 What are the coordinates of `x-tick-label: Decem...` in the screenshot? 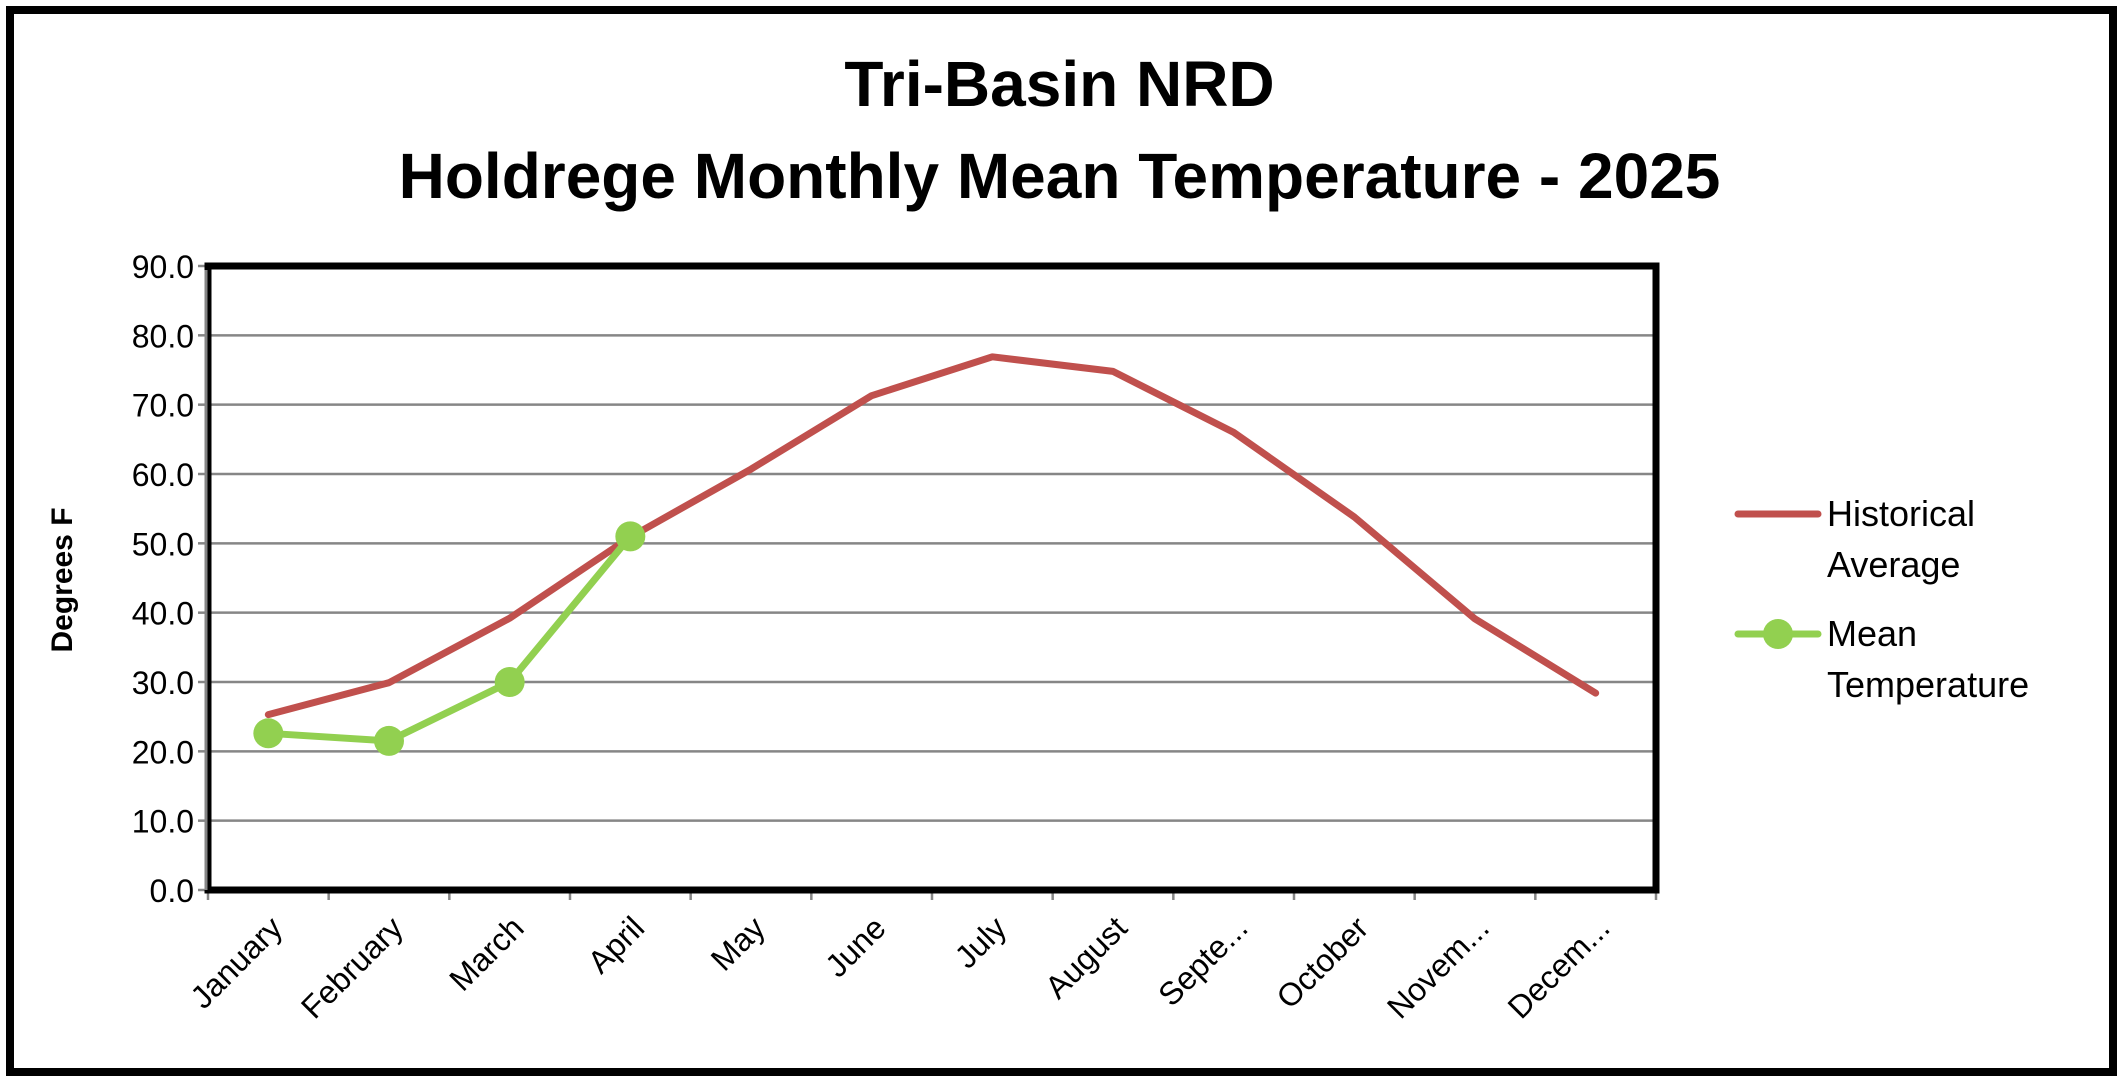 It's located at (1559, 967).